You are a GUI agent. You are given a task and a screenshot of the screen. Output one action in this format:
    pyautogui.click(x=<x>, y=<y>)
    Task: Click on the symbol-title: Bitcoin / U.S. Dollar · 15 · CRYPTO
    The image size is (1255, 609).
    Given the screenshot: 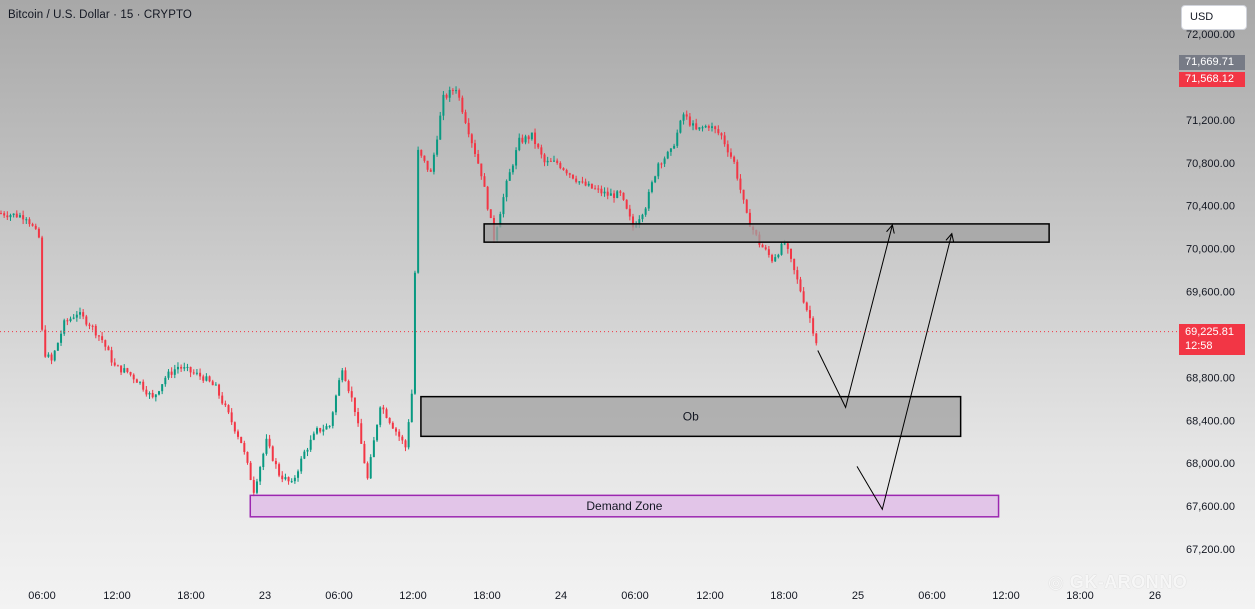 What is the action you would take?
    pyautogui.click(x=100, y=15)
    